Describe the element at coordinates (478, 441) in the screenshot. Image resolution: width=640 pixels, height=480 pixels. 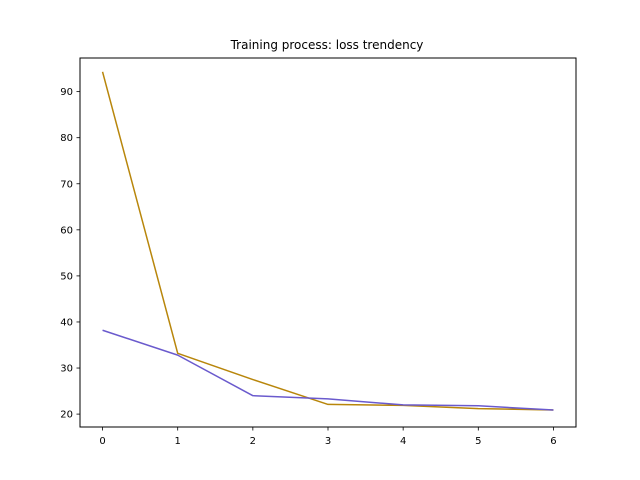
I see `x-tick-label: 5` at that location.